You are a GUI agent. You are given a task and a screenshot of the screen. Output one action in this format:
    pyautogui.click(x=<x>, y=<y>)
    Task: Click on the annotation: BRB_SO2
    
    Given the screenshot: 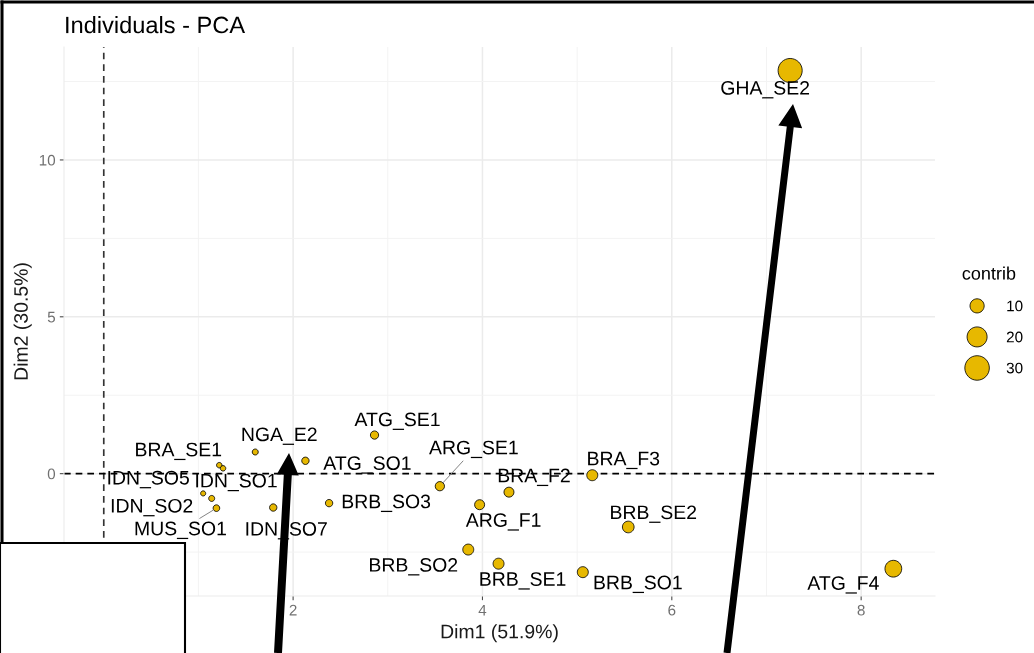 What is the action you would take?
    pyautogui.click(x=414, y=567)
    